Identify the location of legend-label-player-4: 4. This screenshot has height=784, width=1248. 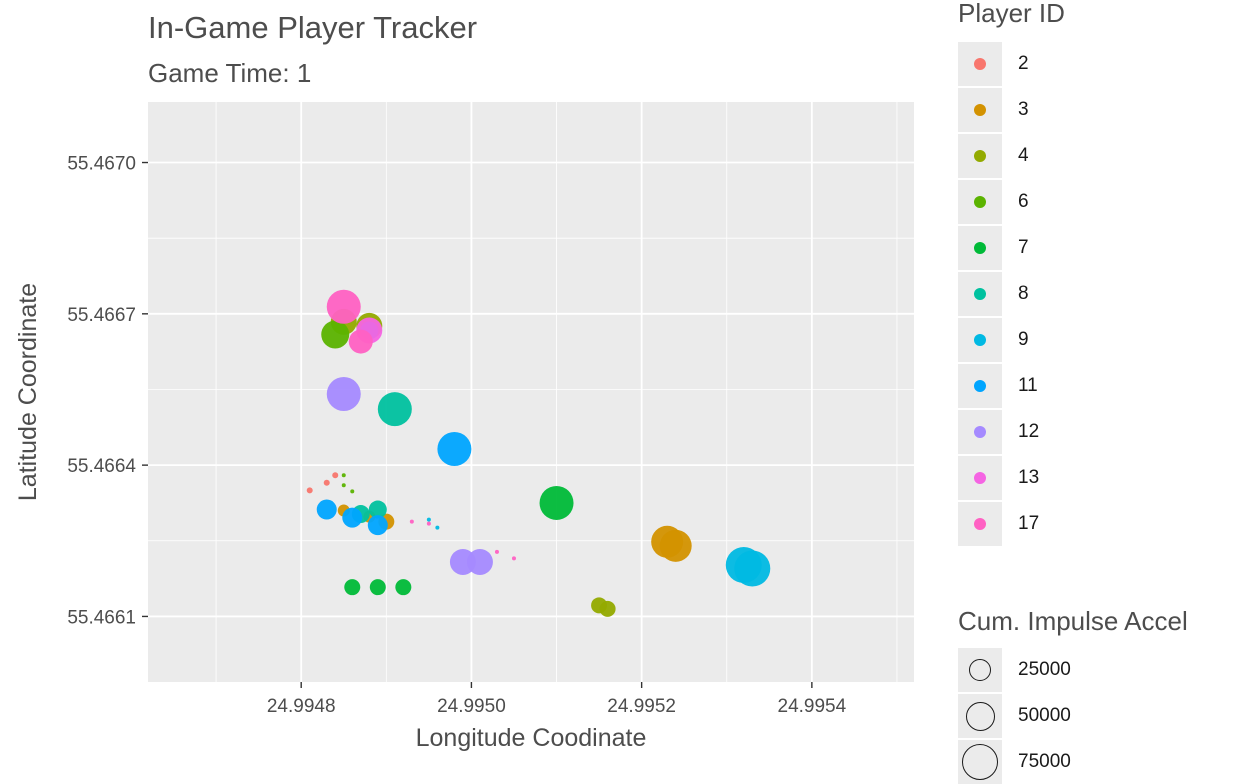
(1023, 155).